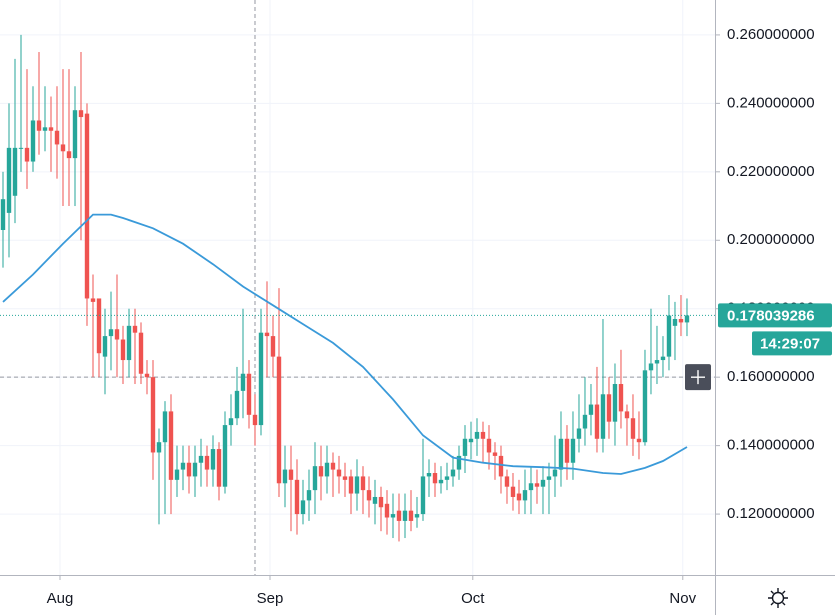 The image size is (835, 615). Describe the element at coordinates (778, 598) in the screenshot. I see `settings-button` at that location.